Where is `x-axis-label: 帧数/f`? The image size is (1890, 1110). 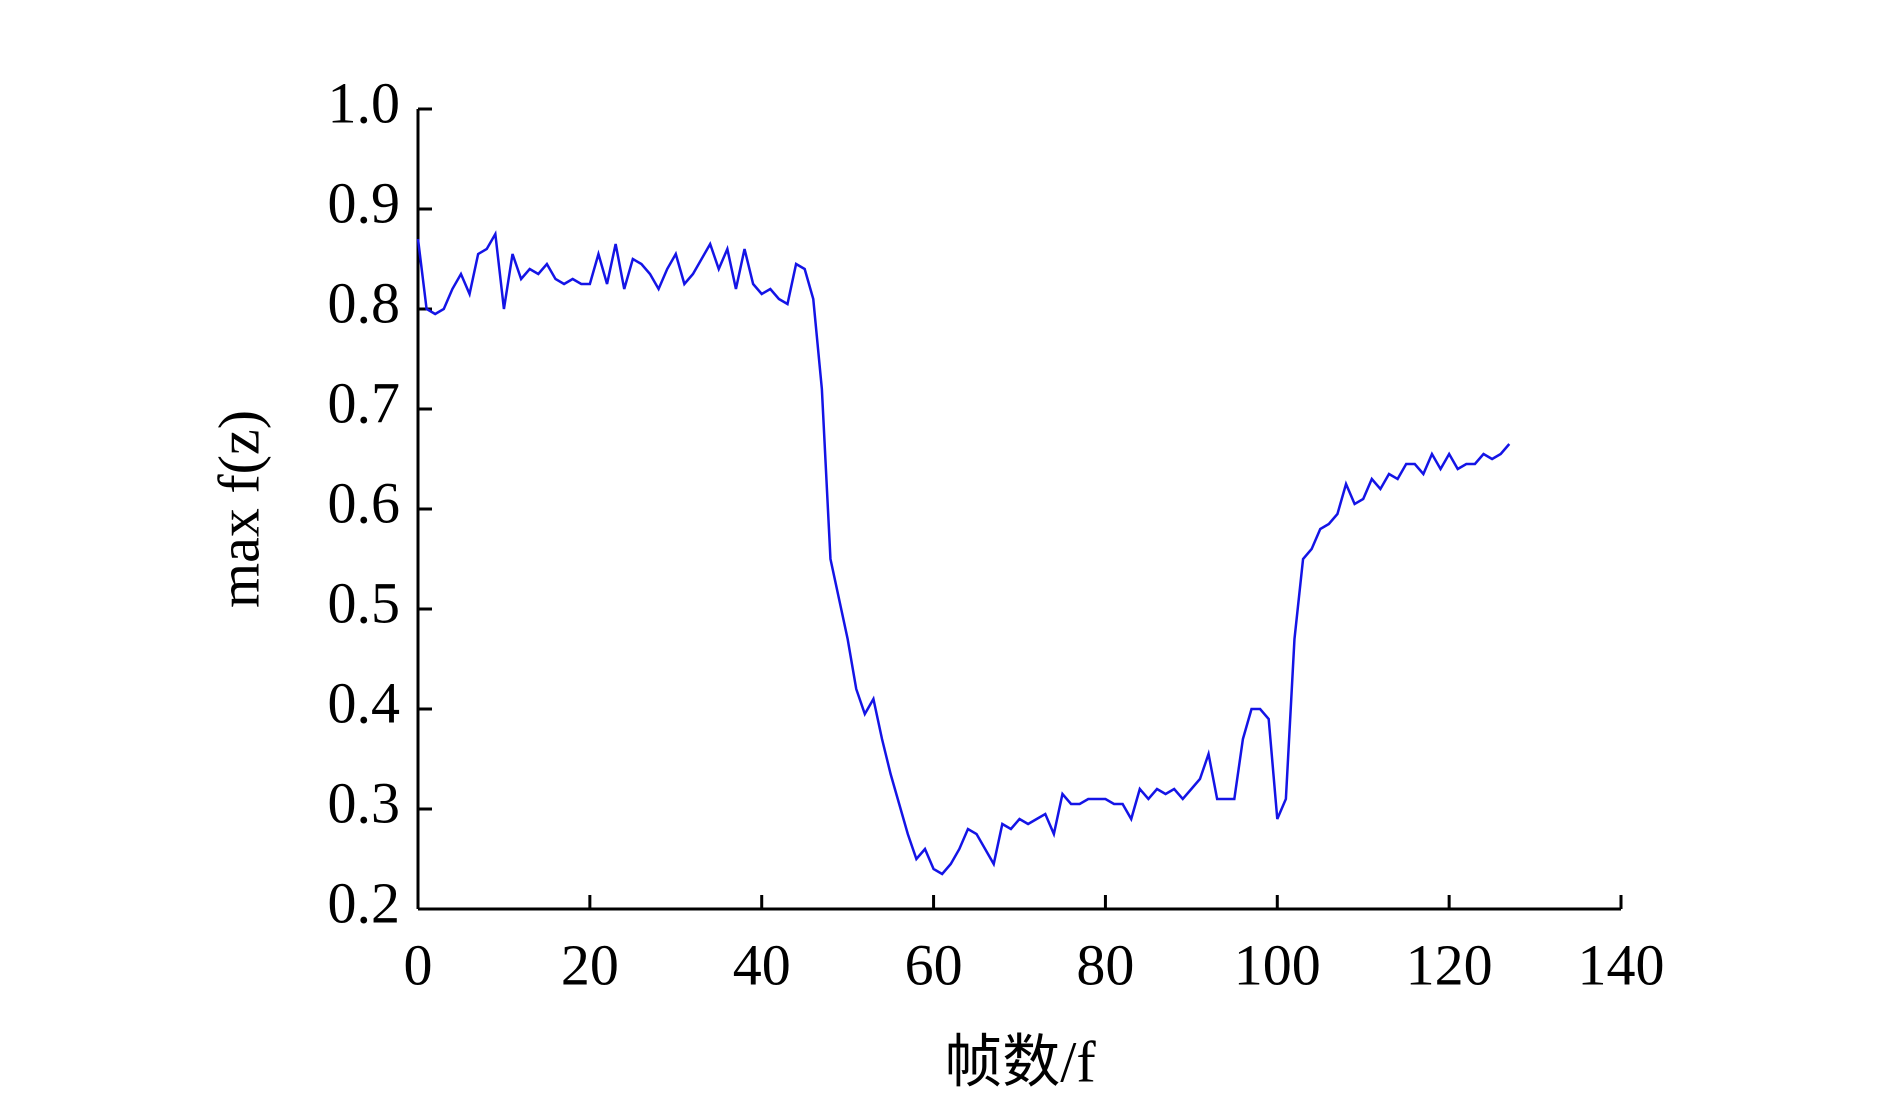 x-axis-label: 帧数/f is located at coordinates (1020, 1061).